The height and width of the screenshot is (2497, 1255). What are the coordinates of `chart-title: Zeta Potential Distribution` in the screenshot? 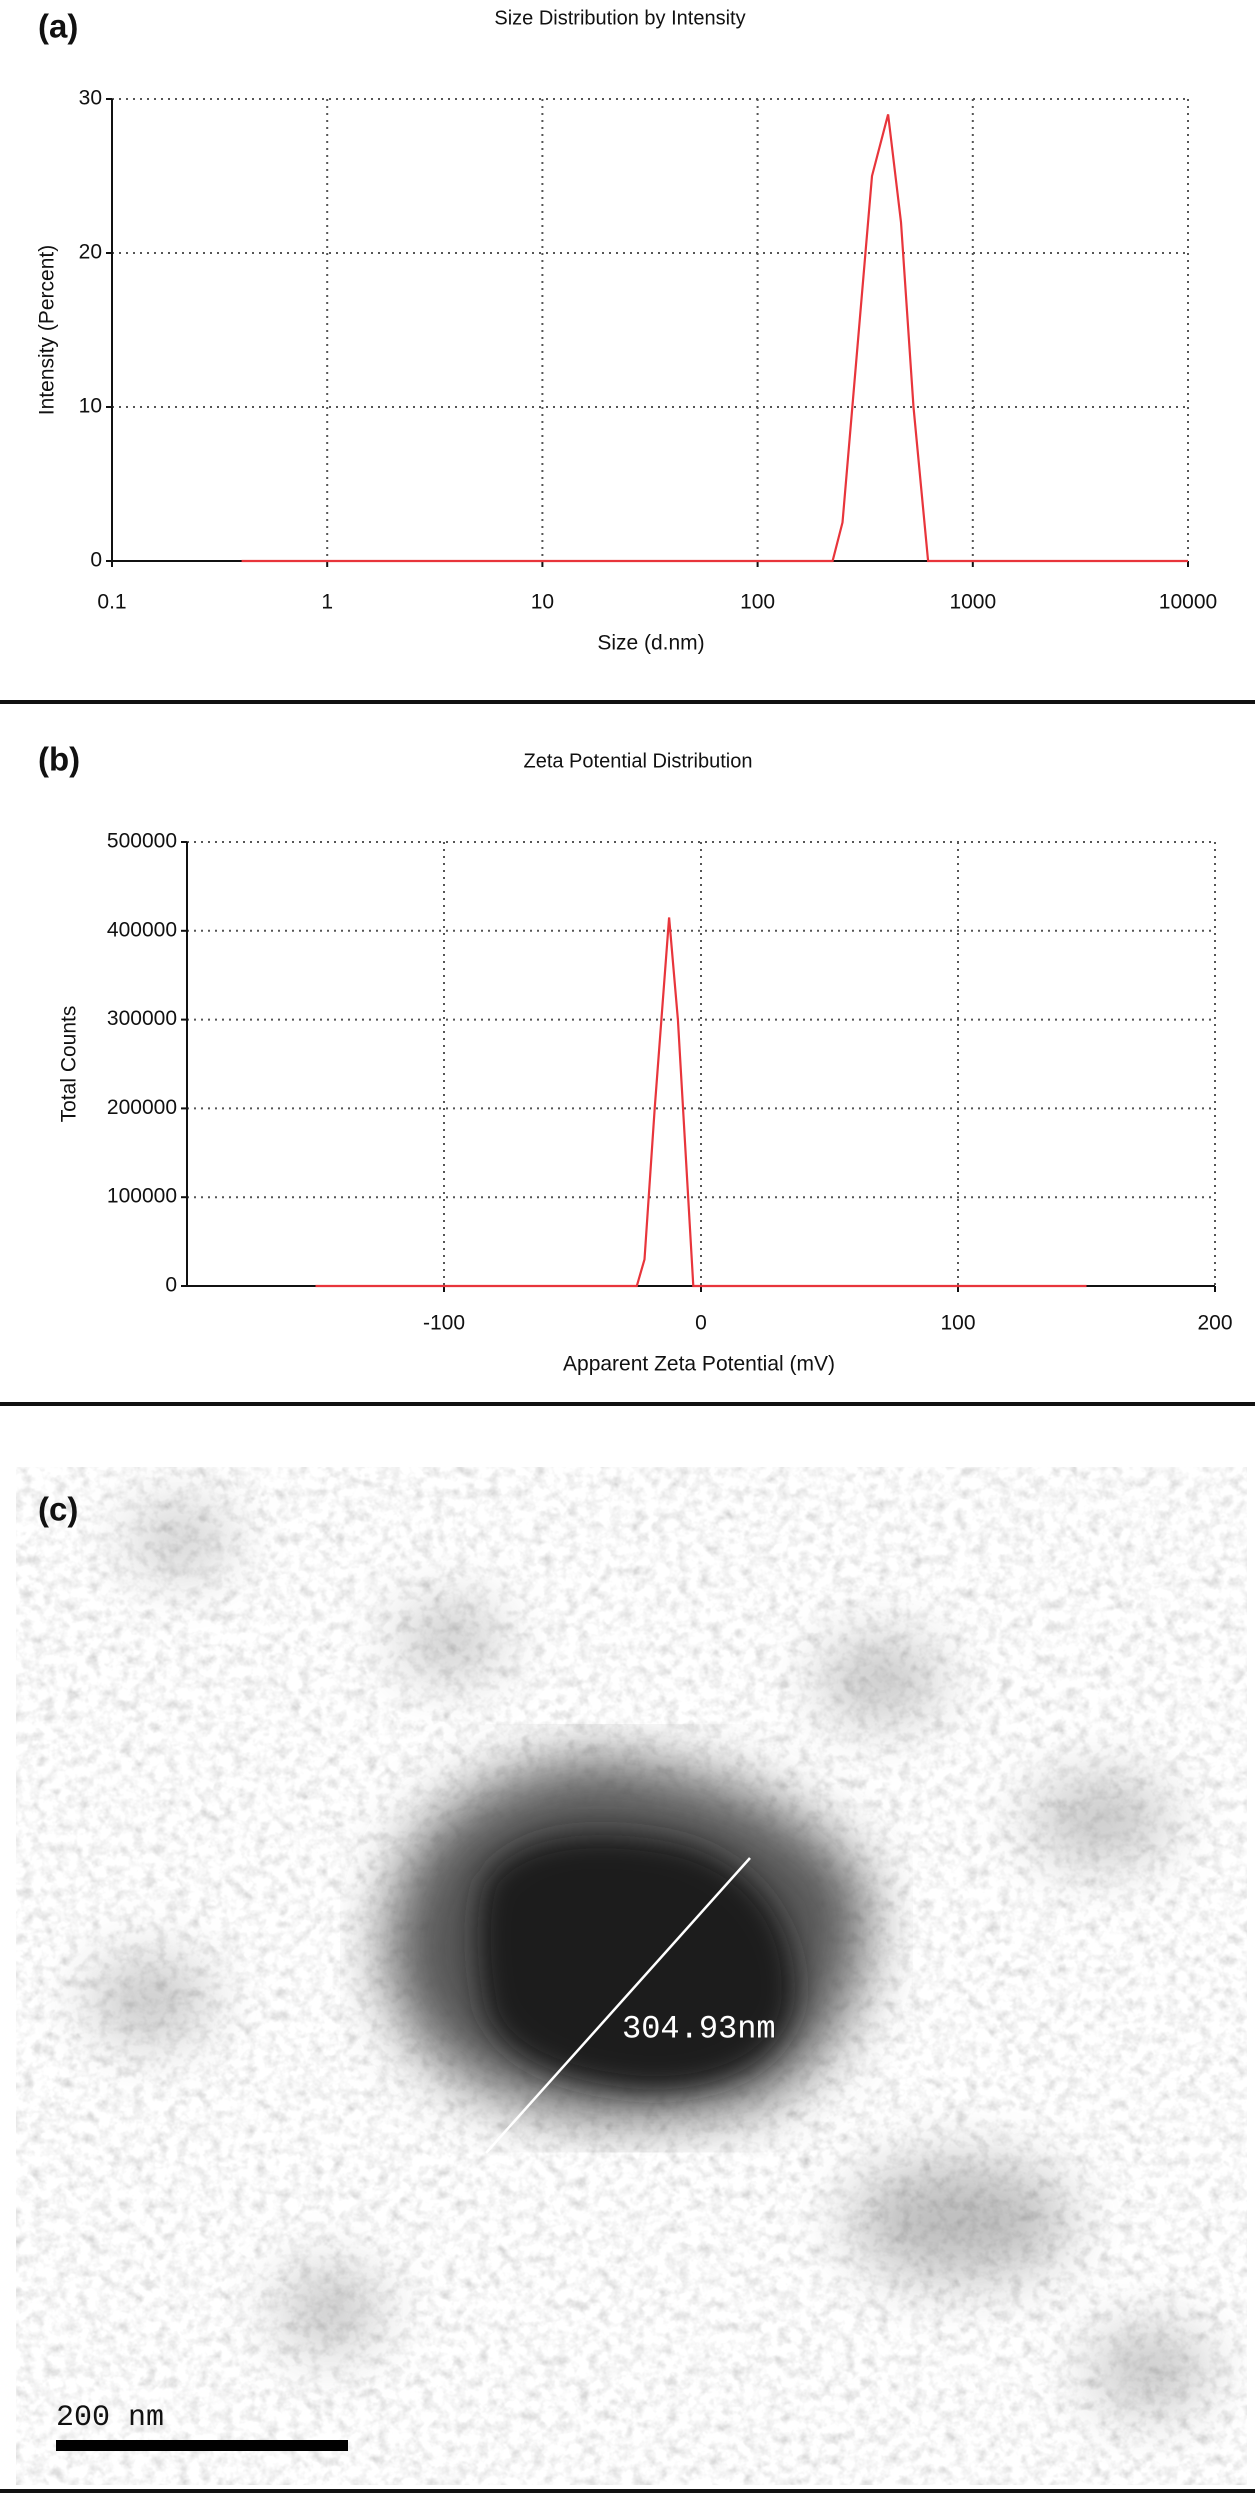 It's located at (637, 761).